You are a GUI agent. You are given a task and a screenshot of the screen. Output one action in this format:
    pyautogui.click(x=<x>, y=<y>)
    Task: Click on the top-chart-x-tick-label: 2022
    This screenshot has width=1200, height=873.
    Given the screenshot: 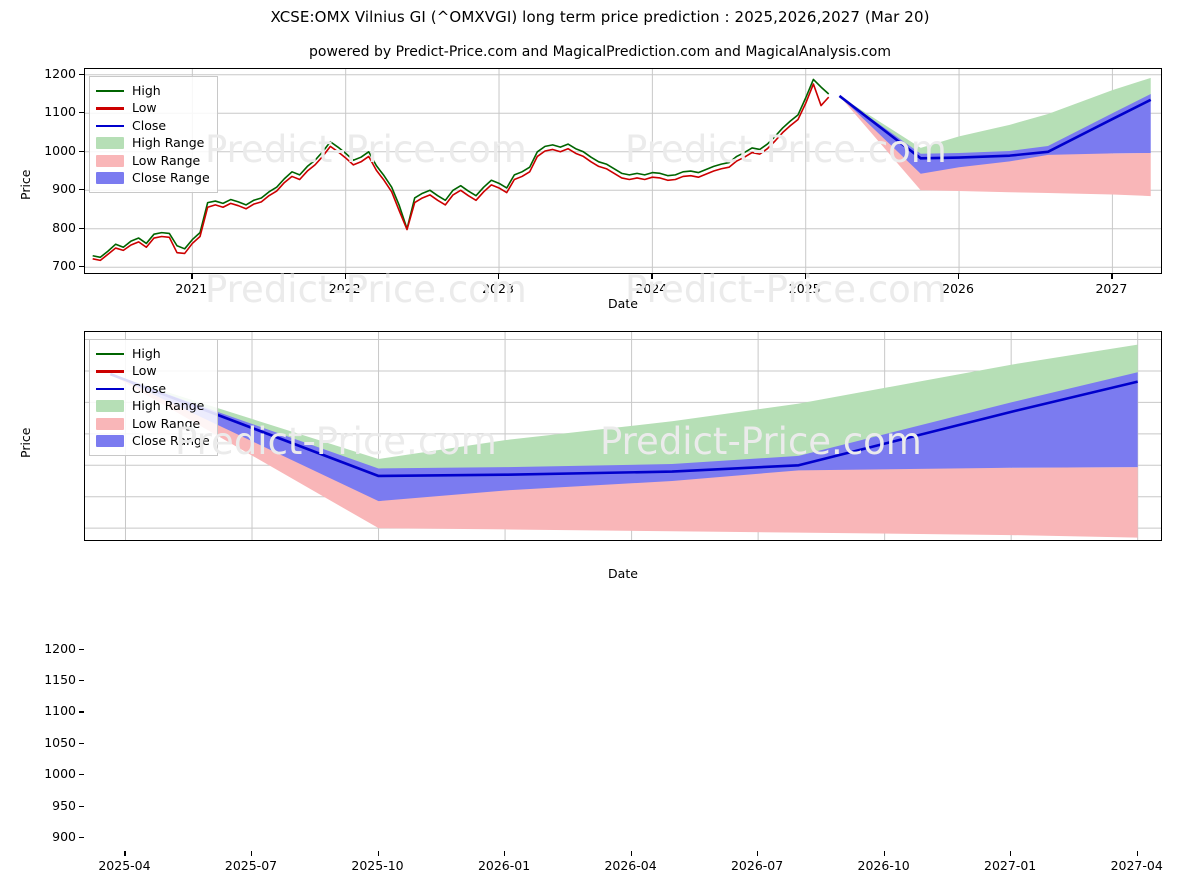 What is the action you would take?
    pyautogui.click(x=344, y=288)
    